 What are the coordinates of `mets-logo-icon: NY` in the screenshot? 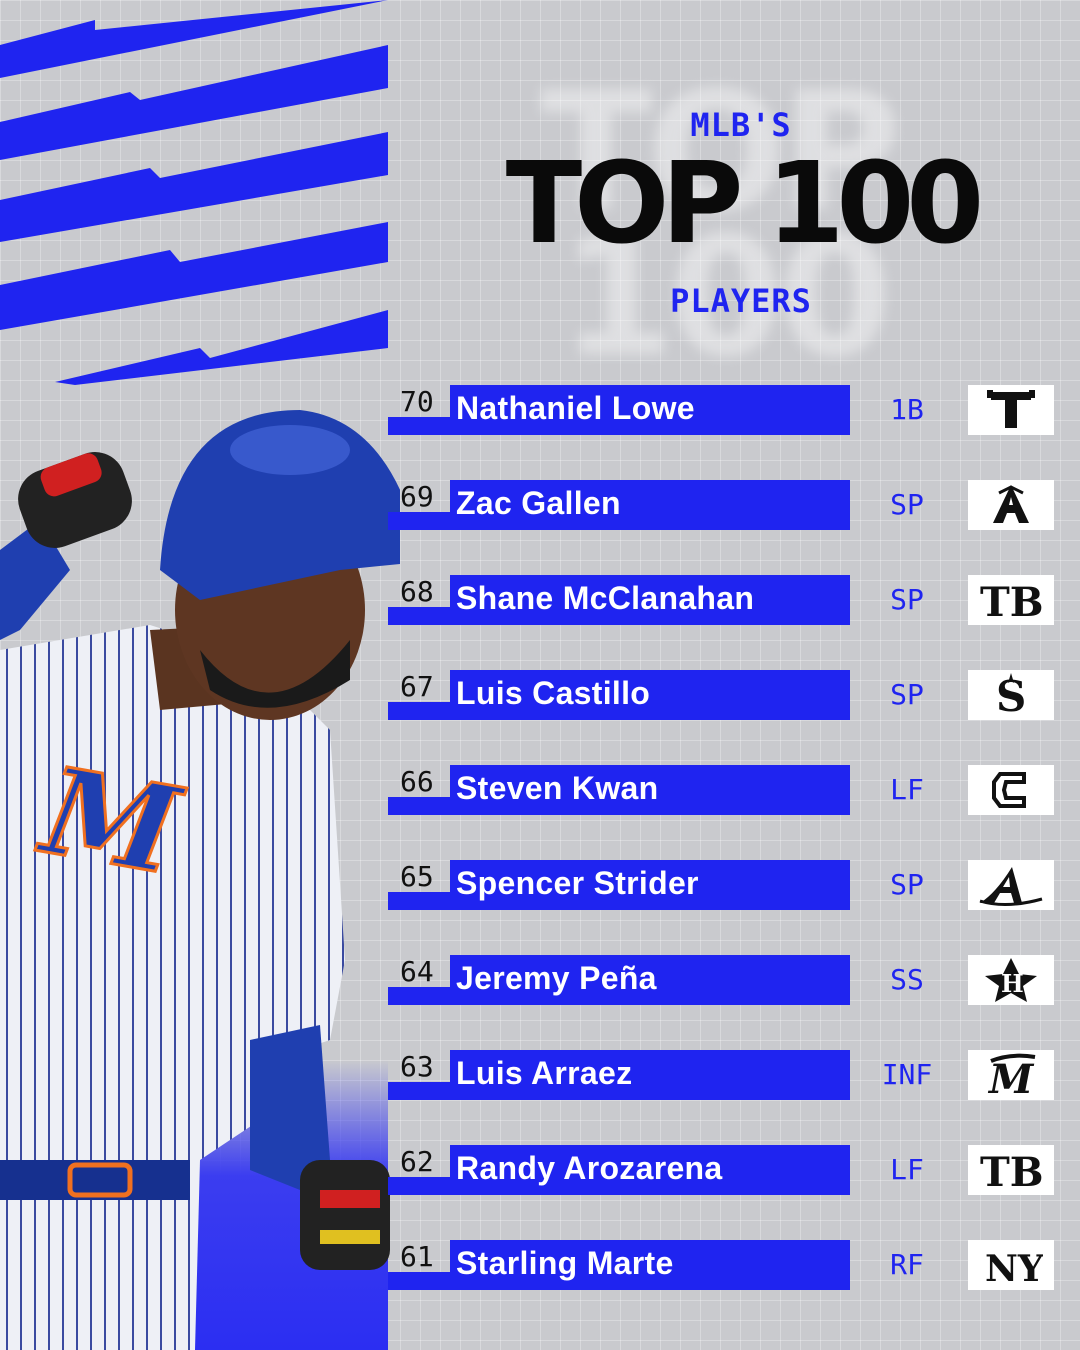 It's located at (1011, 1265).